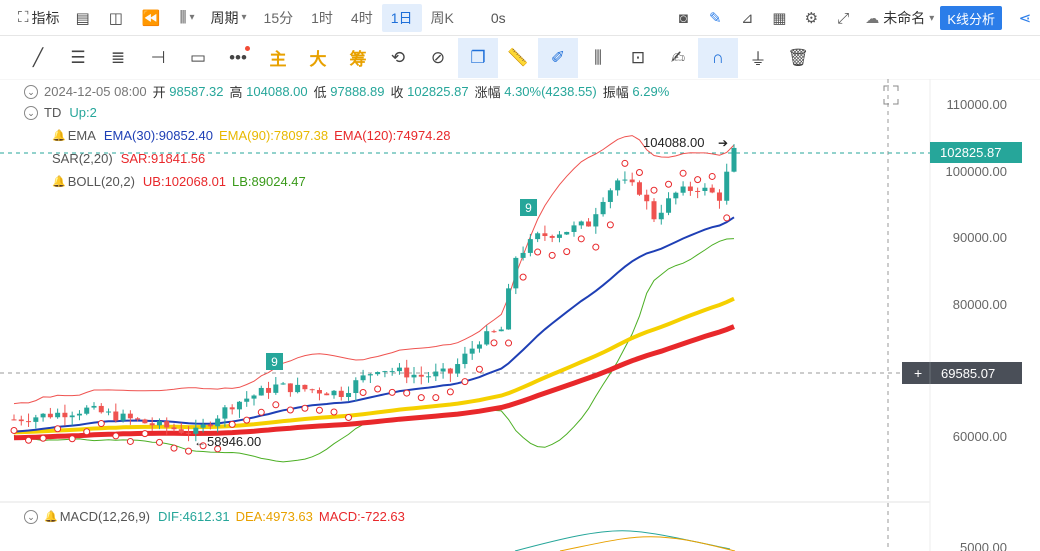 The image size is (1040, 551). I want to click on note-tool: ✍, so click(678, 58).